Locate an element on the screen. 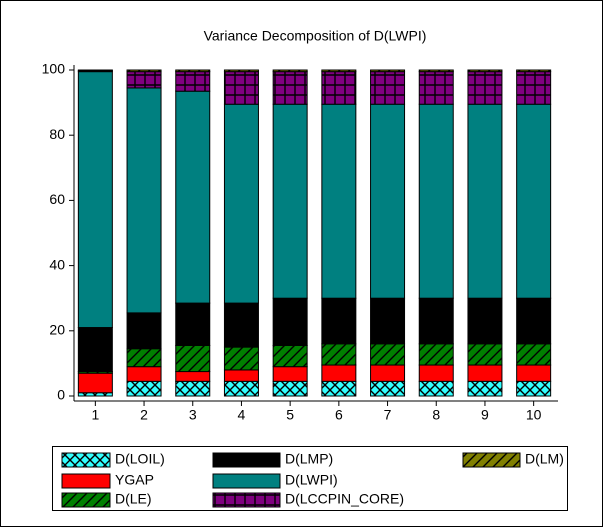  y-tick-label: 80 is located at coordinates (57, 134).